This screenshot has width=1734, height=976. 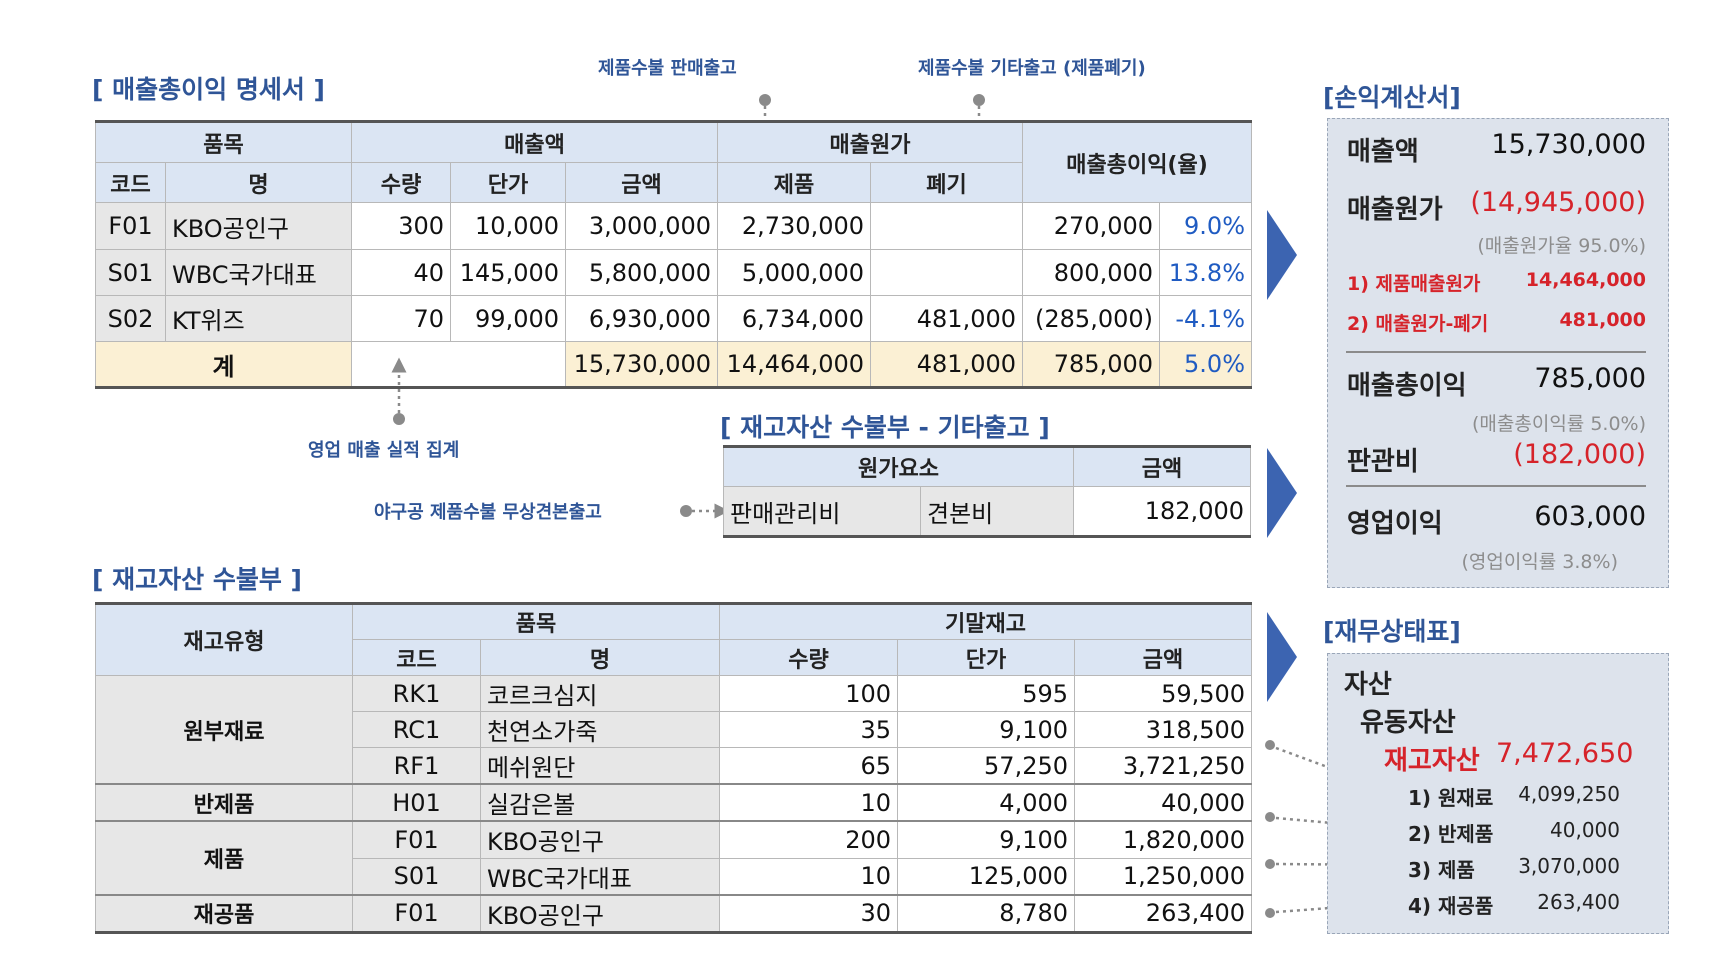 I want to click on cell-gp: (285,000), so click(x=1091, y=318).